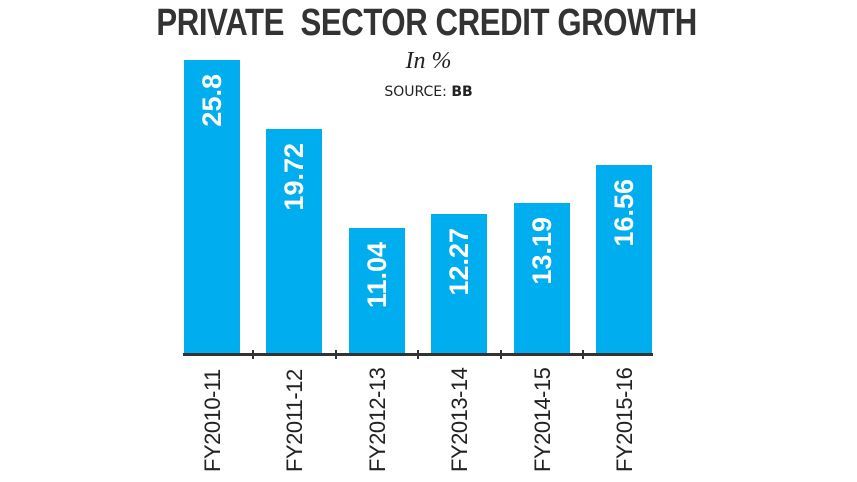 Image resolution: width=857 pixels, height=482 pixels. Describe the element at coordinates (377, 275) in the screenshot. I see `bar-value-label: 11.04` at that location.